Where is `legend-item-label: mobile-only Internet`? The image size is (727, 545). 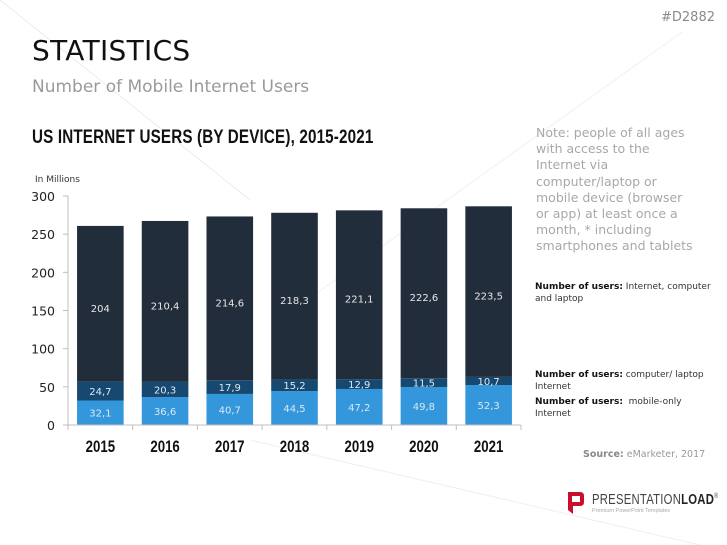
legend-item-label: mobile-only Internet is located at coordinates (610, 408).